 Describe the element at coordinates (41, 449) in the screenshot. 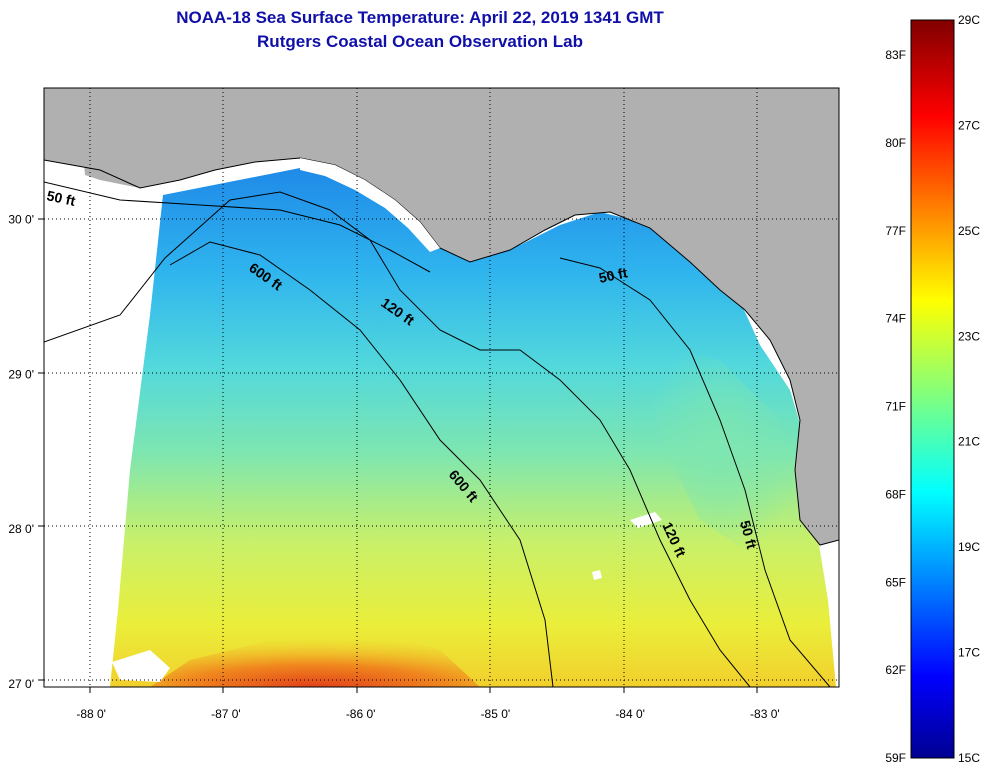

I see `lat-tick-marks` at that location.